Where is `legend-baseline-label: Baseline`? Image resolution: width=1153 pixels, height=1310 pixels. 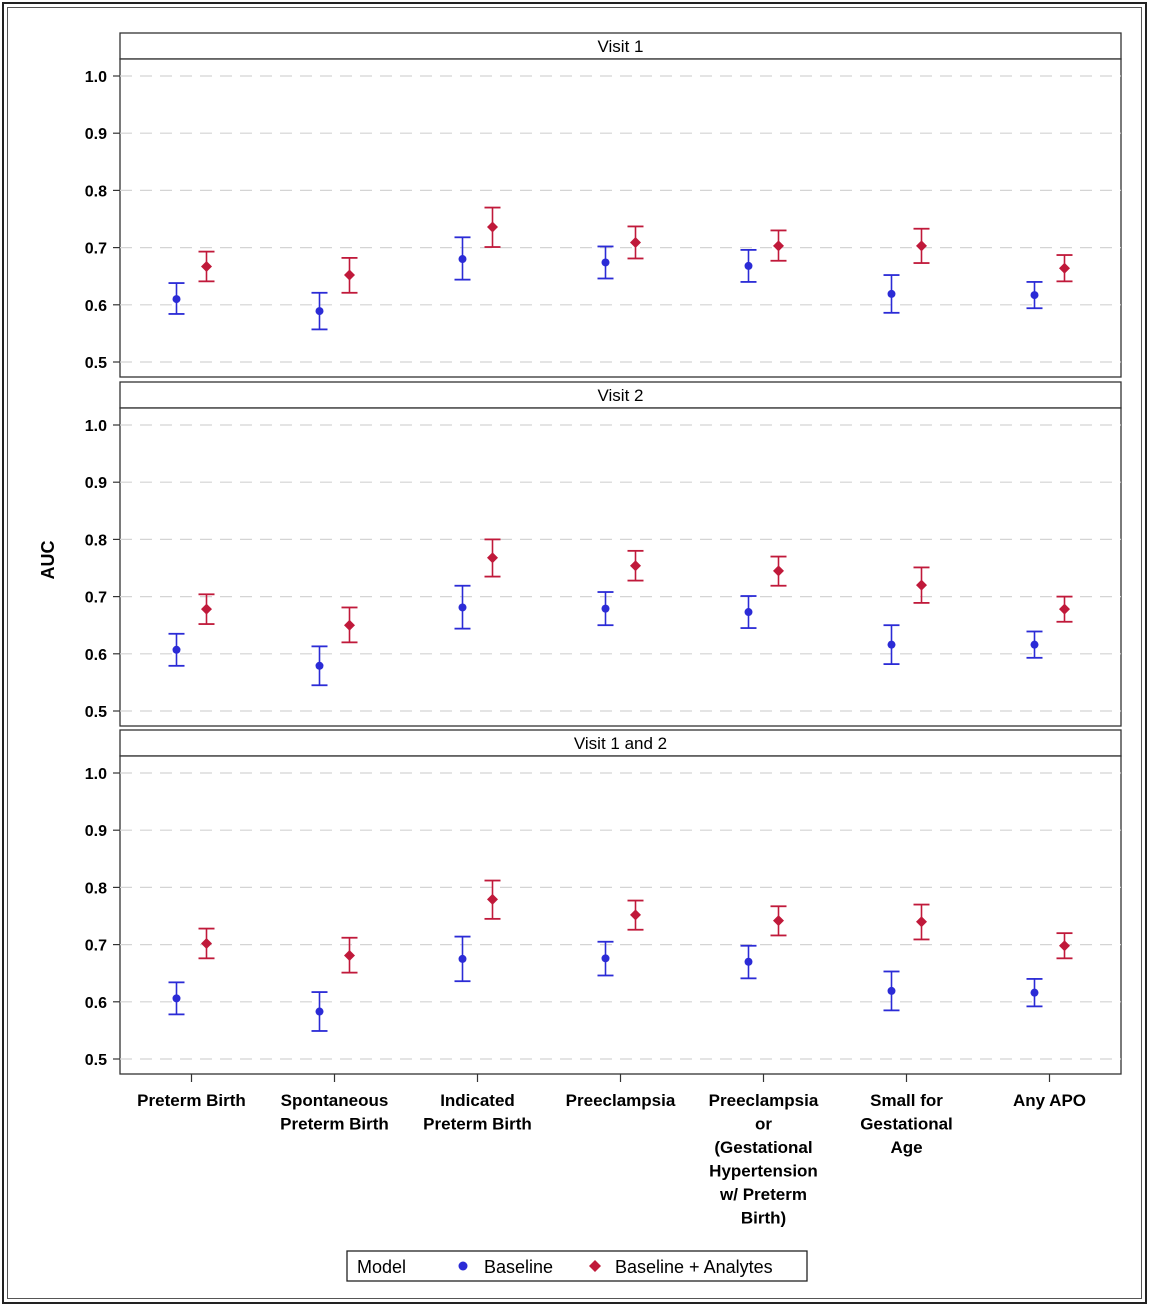 legend-baseline-label: Baseline is located at coordinates (518, 1267).